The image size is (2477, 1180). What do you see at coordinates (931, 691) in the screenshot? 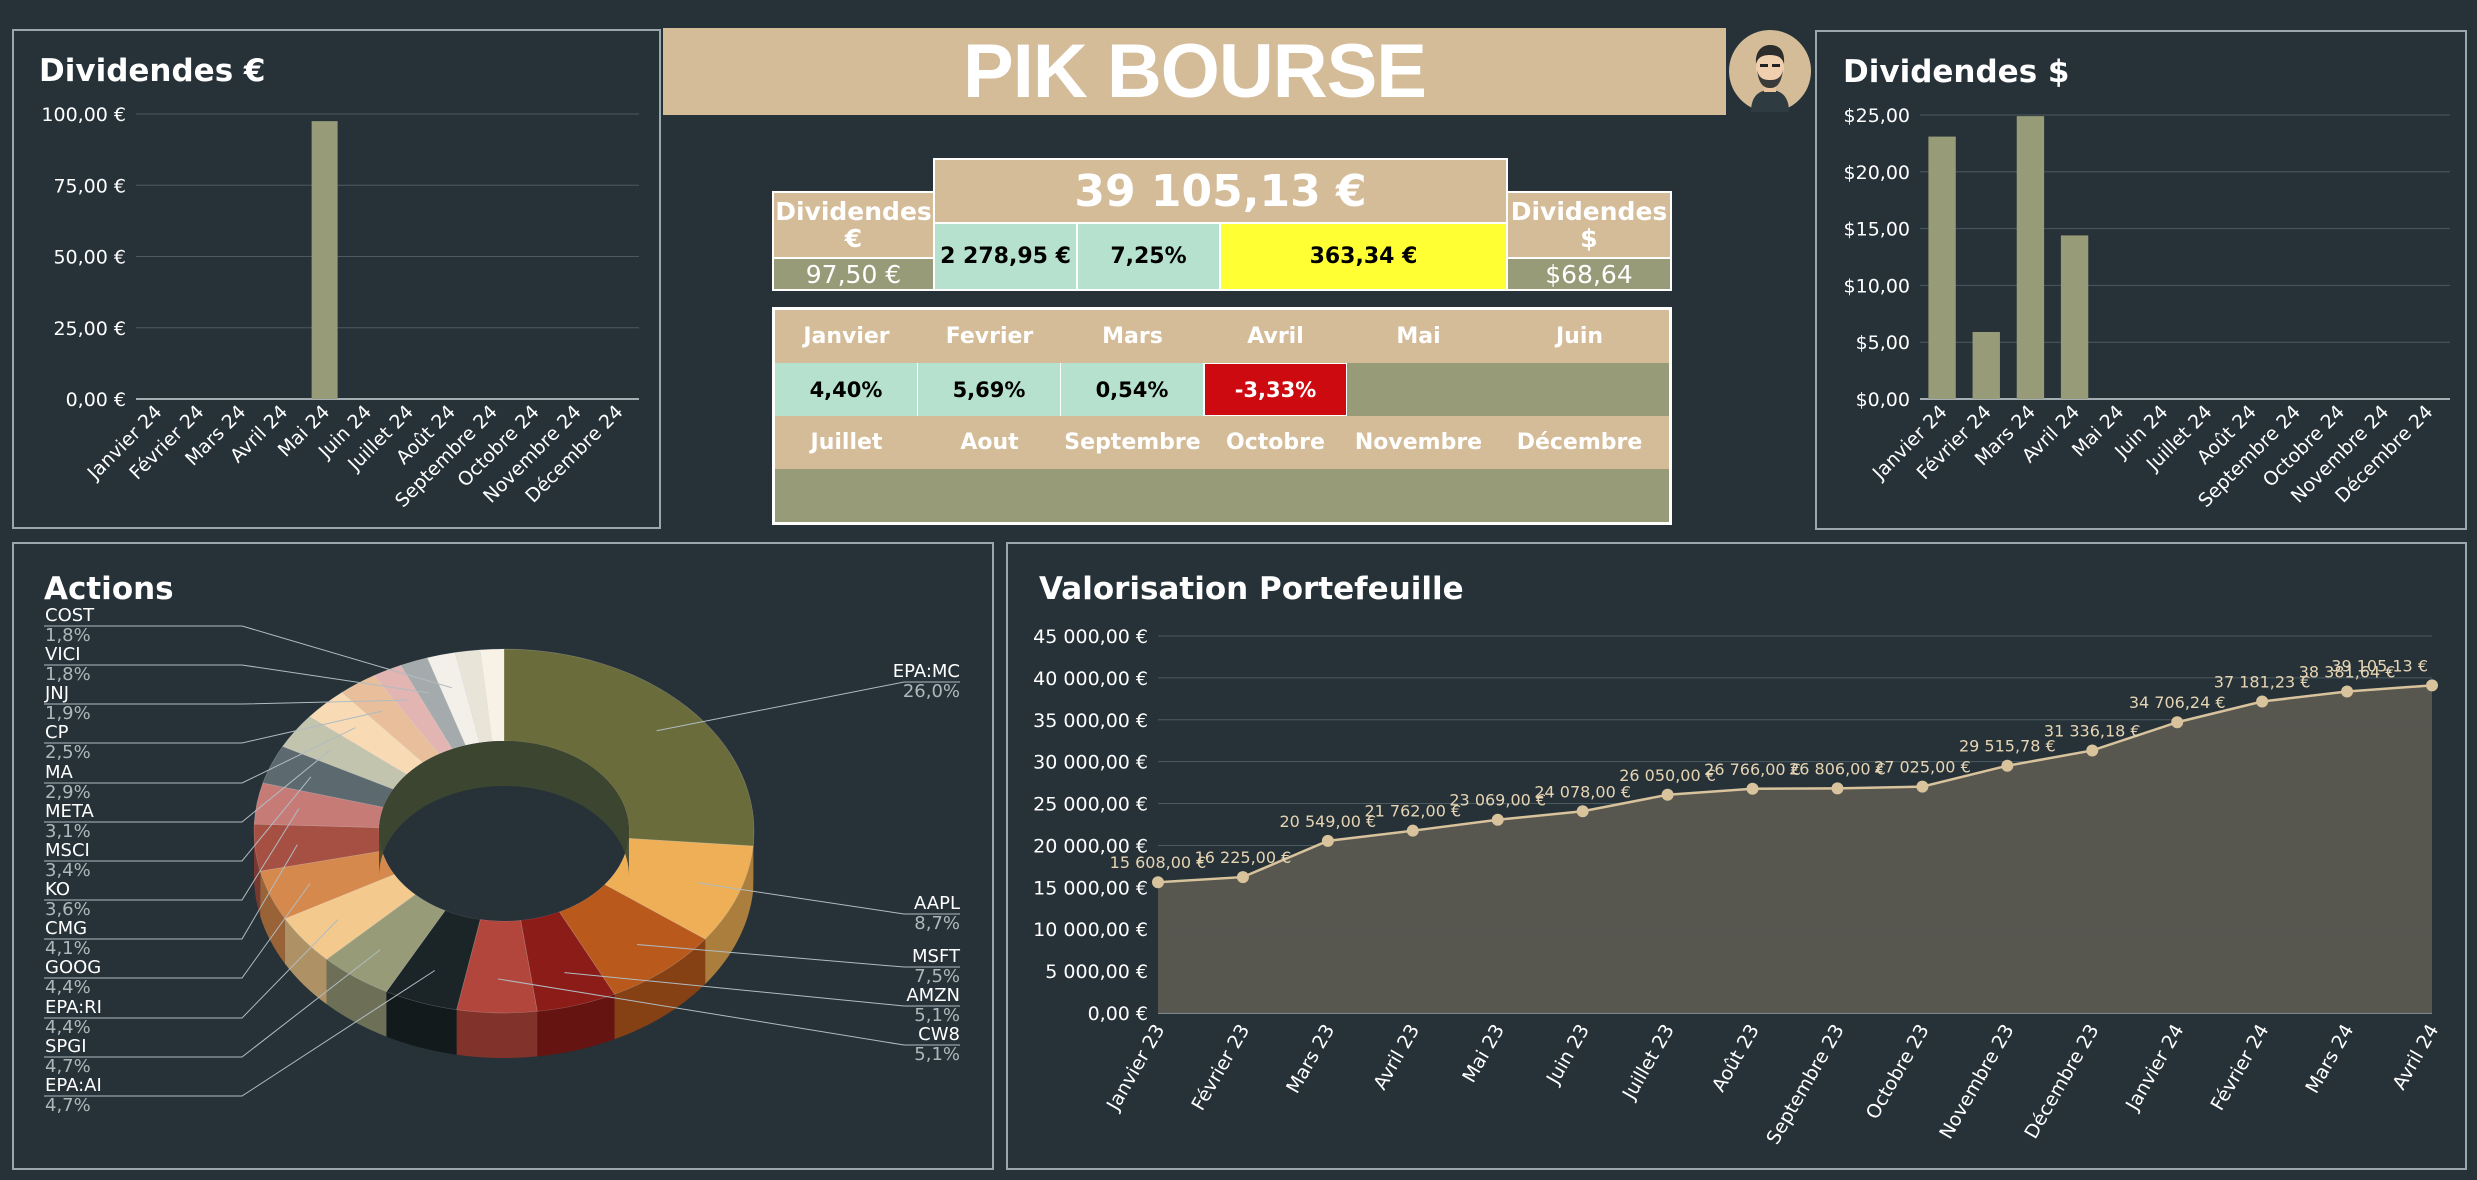
I see `slice-pct-0: 26,0%` at bounding box center [931, 691].